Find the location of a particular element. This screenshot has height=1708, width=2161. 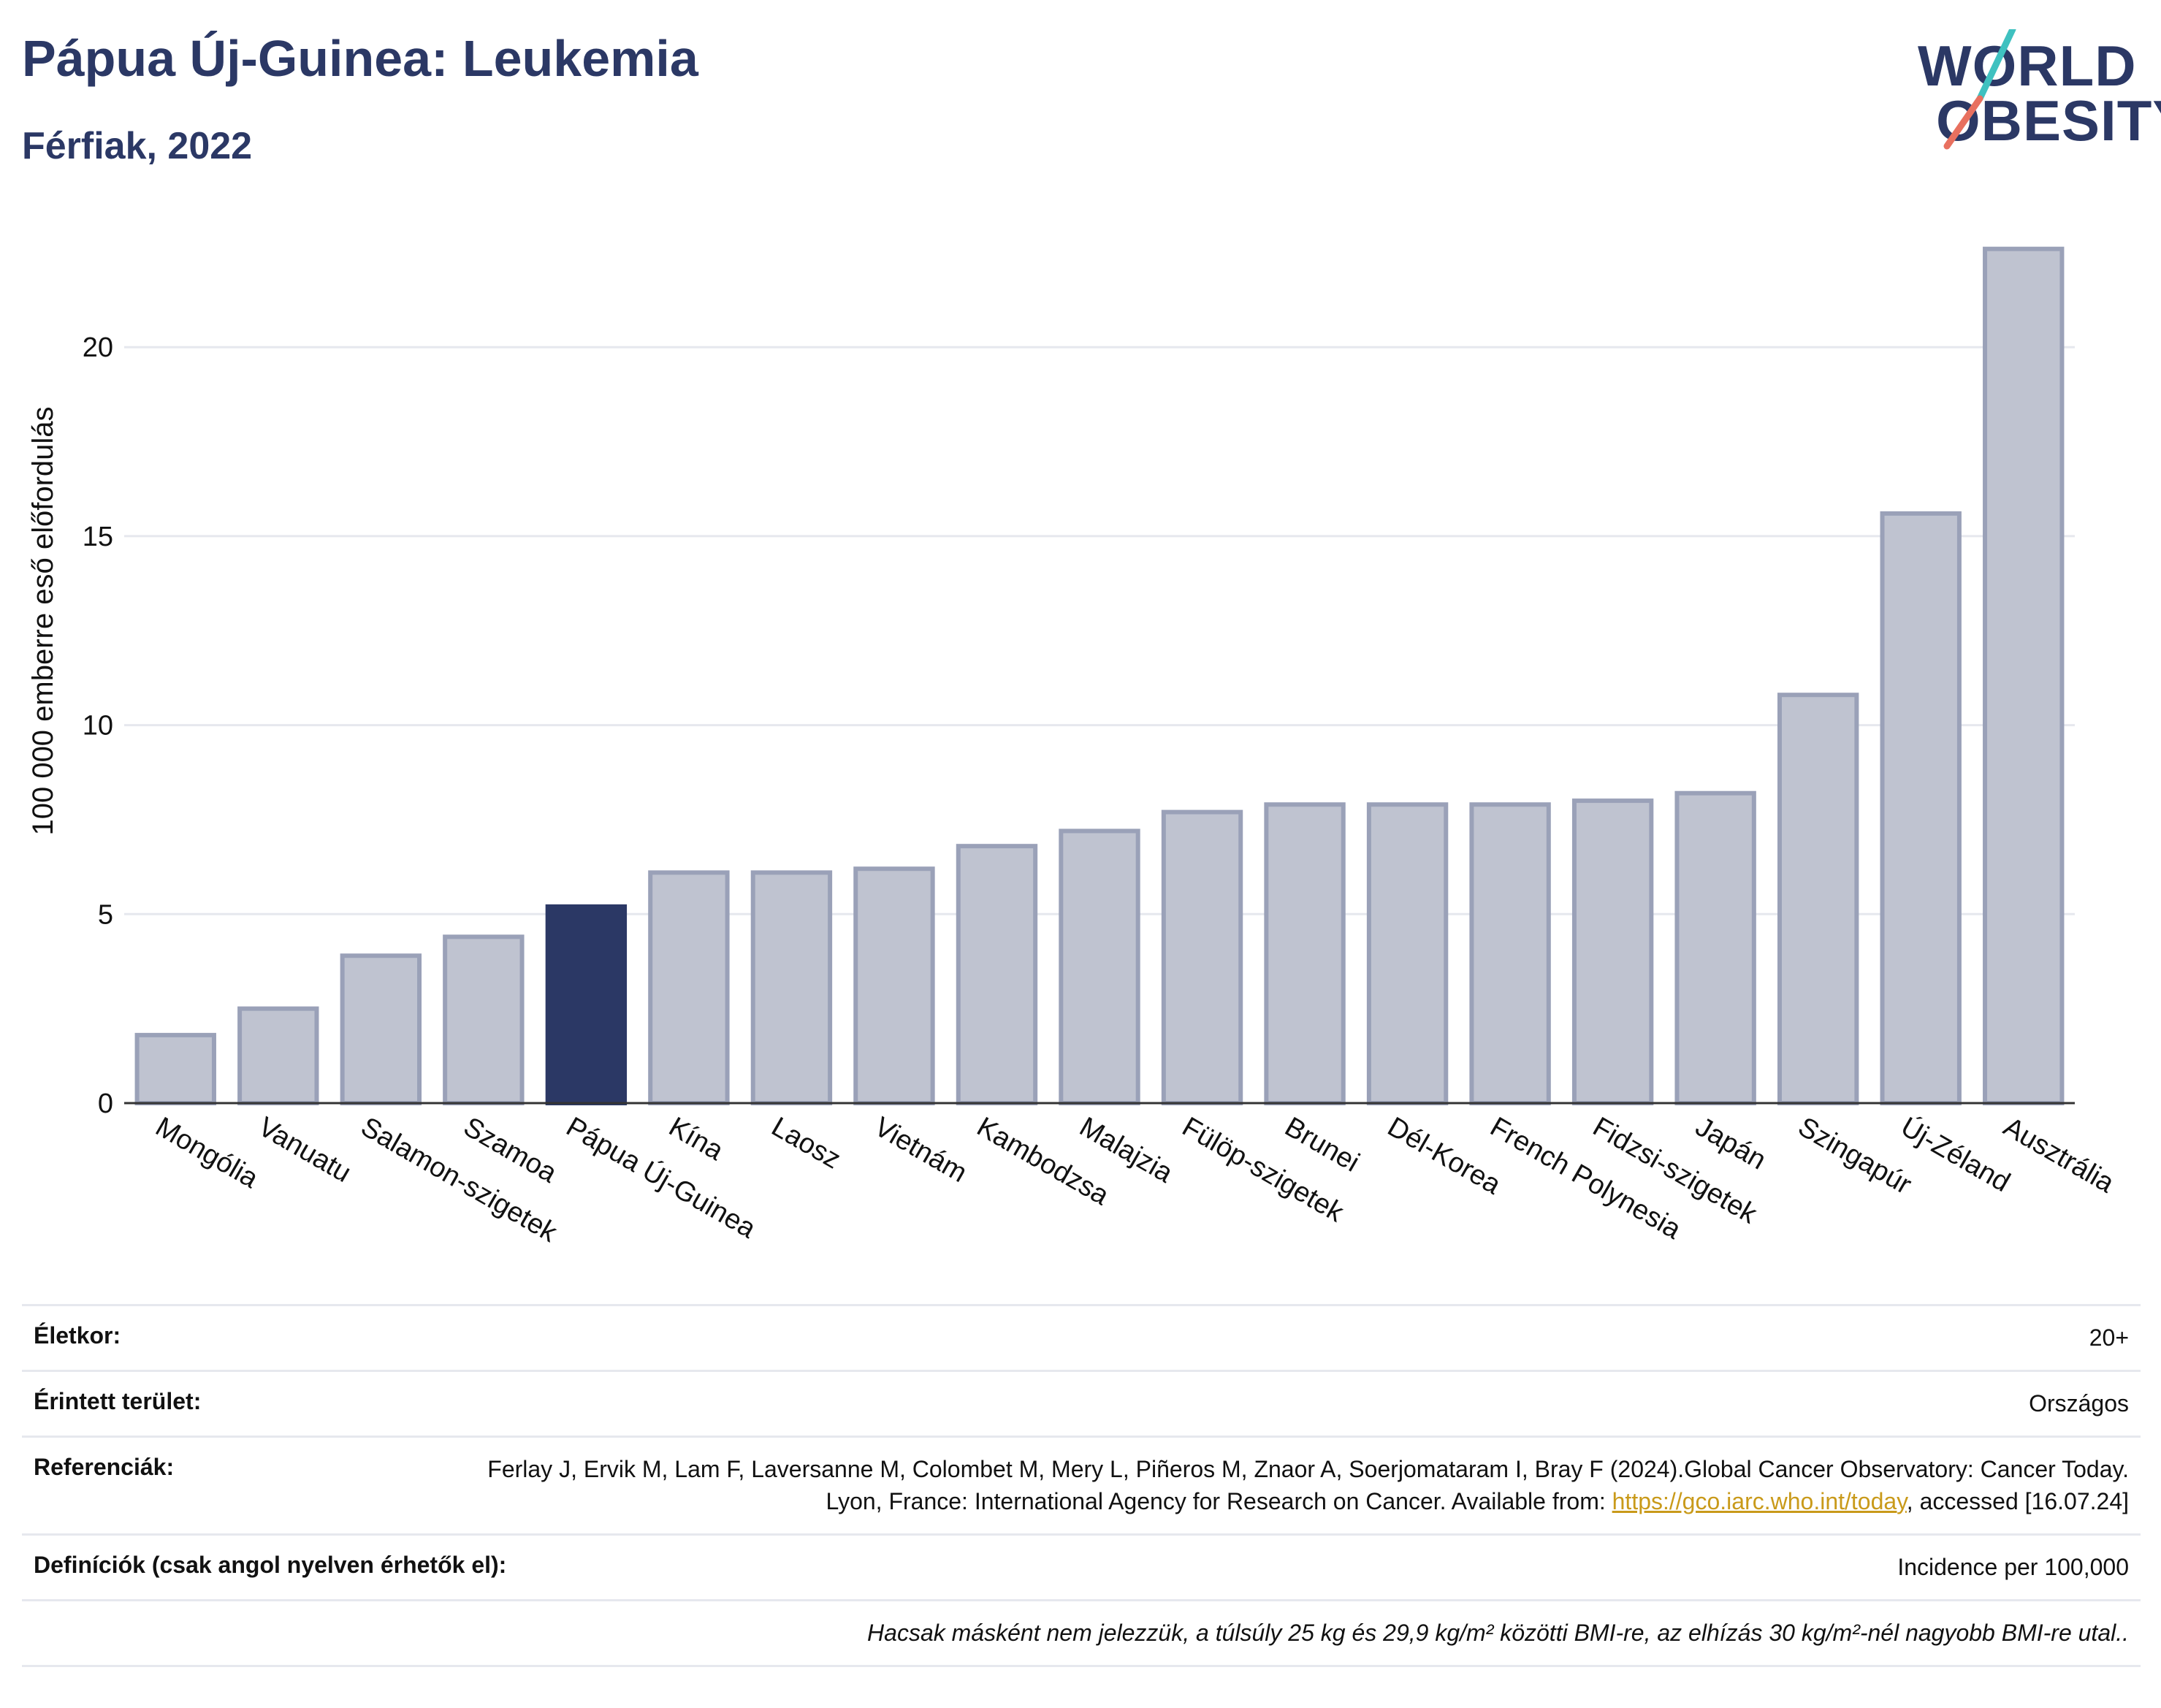

x-tick-label: Kína is located at coordinates (695, 1139).